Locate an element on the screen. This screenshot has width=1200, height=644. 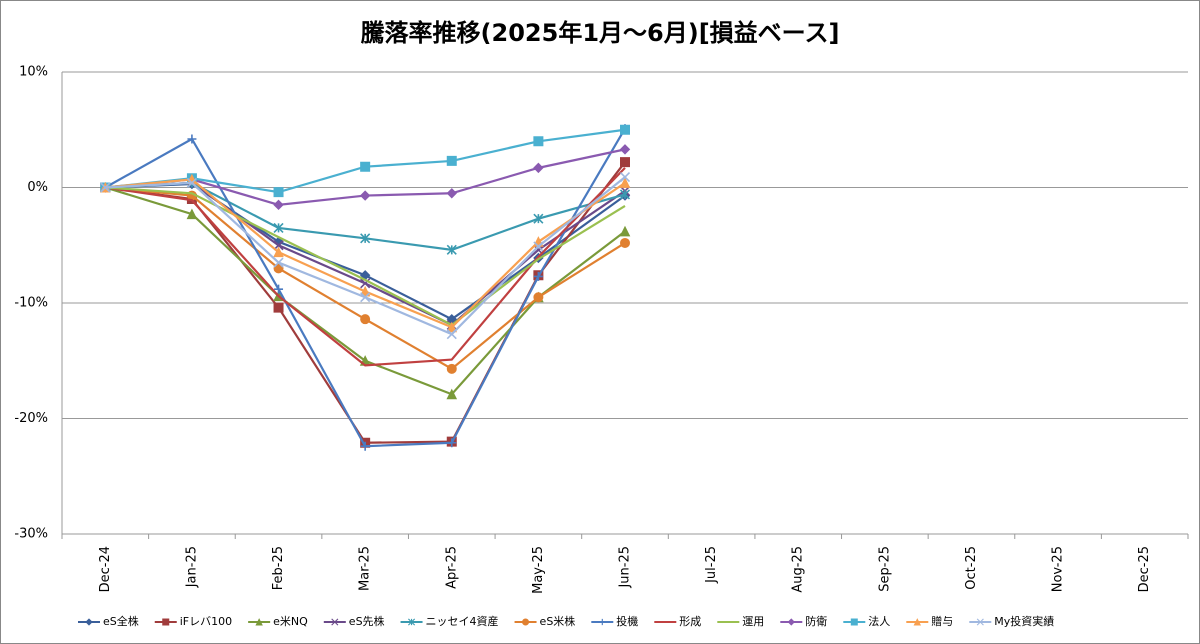
y-tick-label: -20% is located at coordinates (31, 418).